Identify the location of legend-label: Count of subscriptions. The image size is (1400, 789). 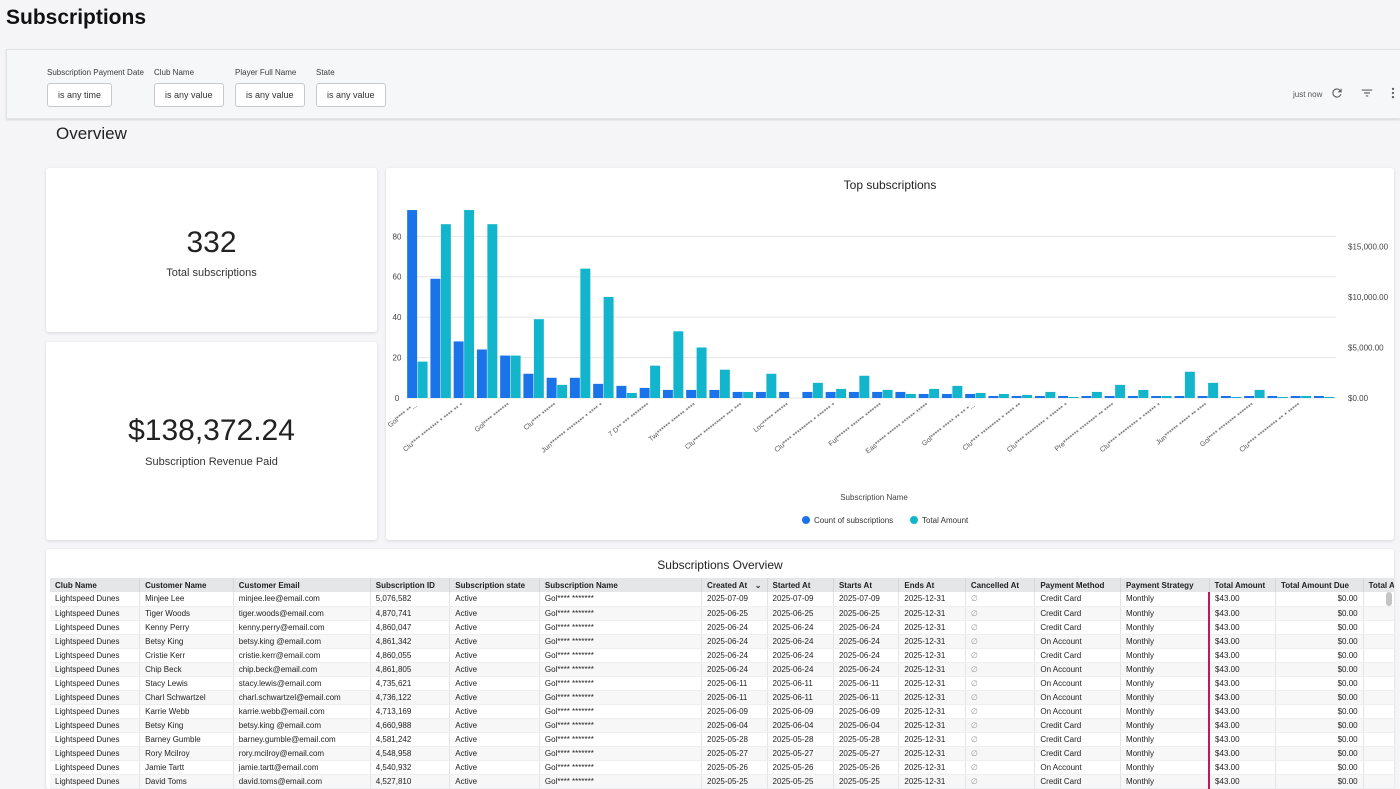
(853, 520).